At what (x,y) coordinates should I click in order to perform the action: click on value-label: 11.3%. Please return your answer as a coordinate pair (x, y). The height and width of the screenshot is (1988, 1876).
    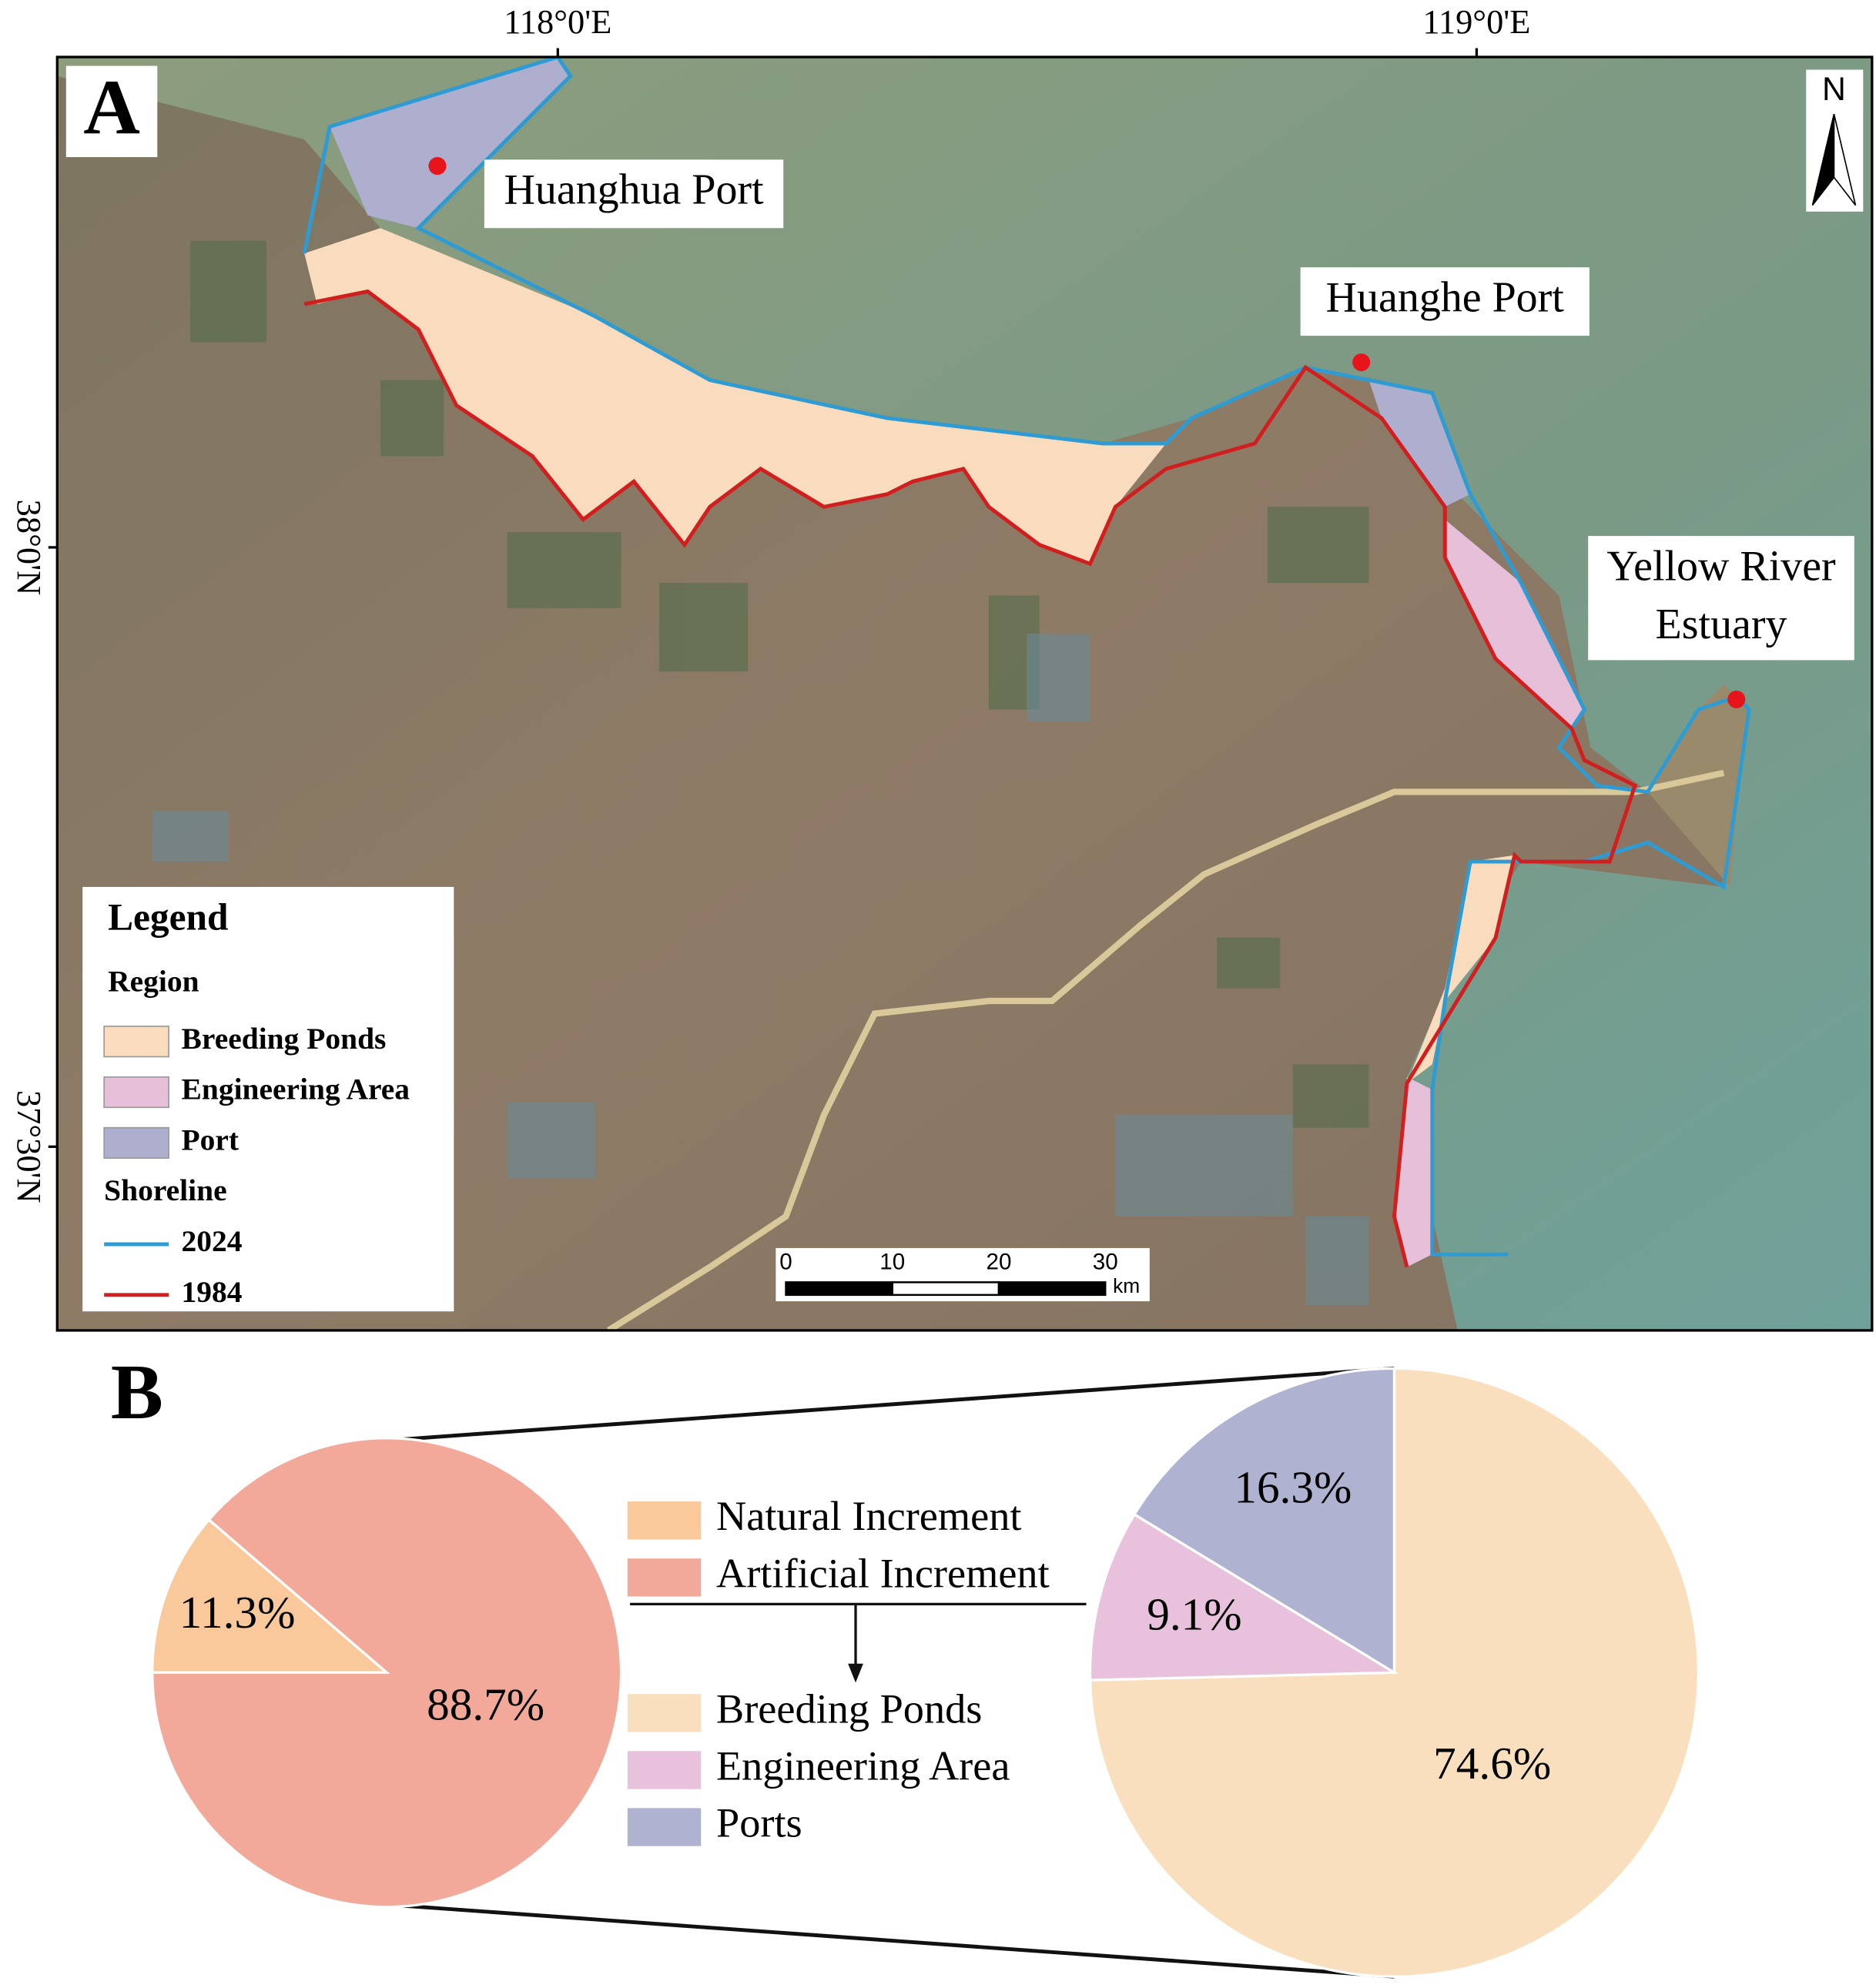
    Looking at the image, I should click on (237, 1612).